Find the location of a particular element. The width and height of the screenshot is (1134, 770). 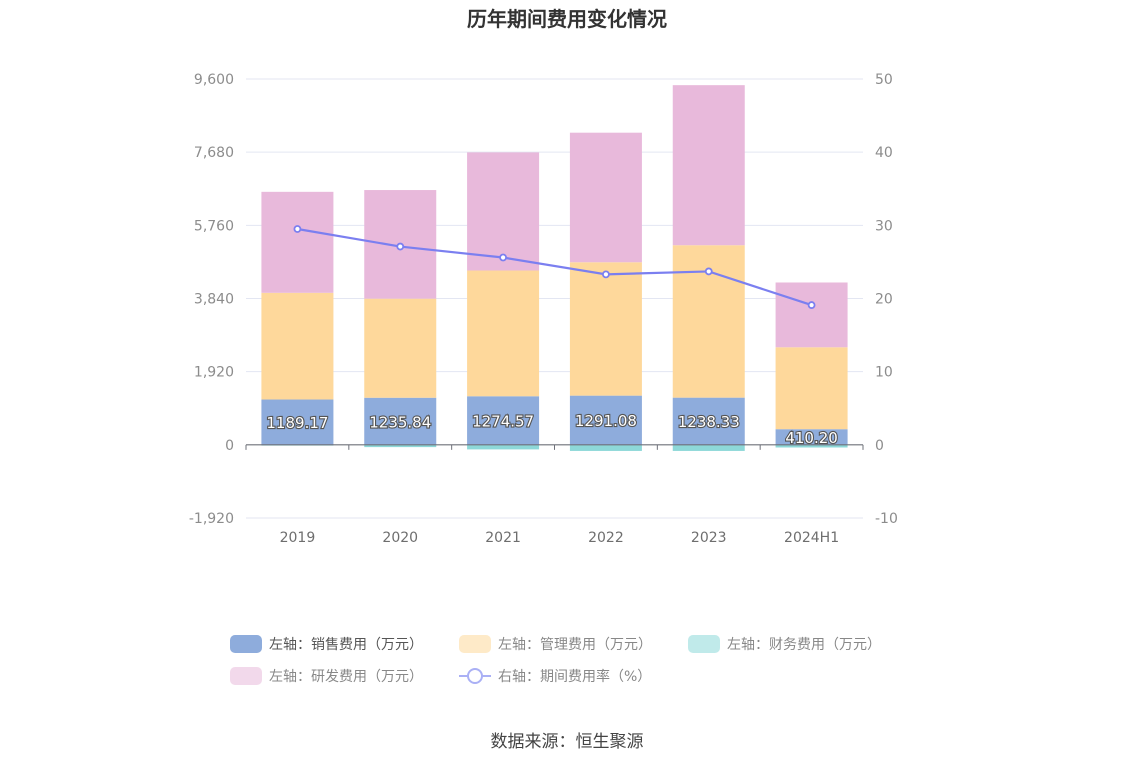

right-axis-tick-label: 0 is located at coordinates (879, 446).